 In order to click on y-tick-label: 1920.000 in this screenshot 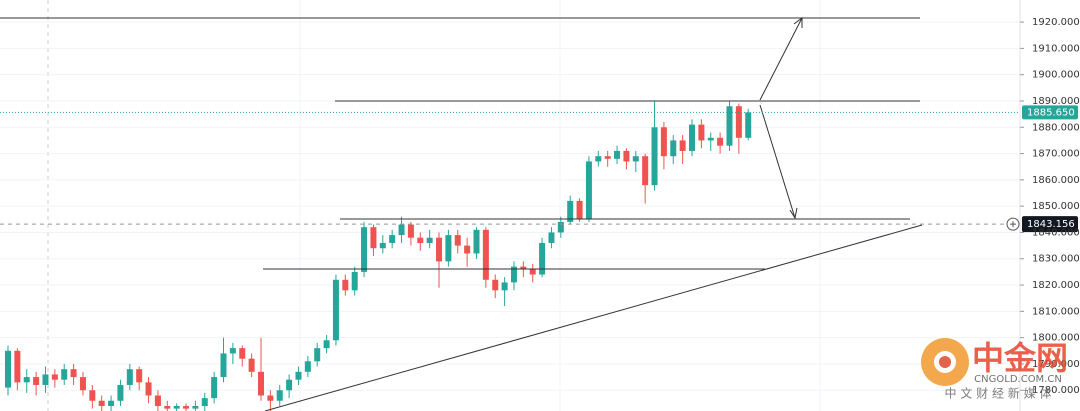, I will do `click(1056, 22)`.